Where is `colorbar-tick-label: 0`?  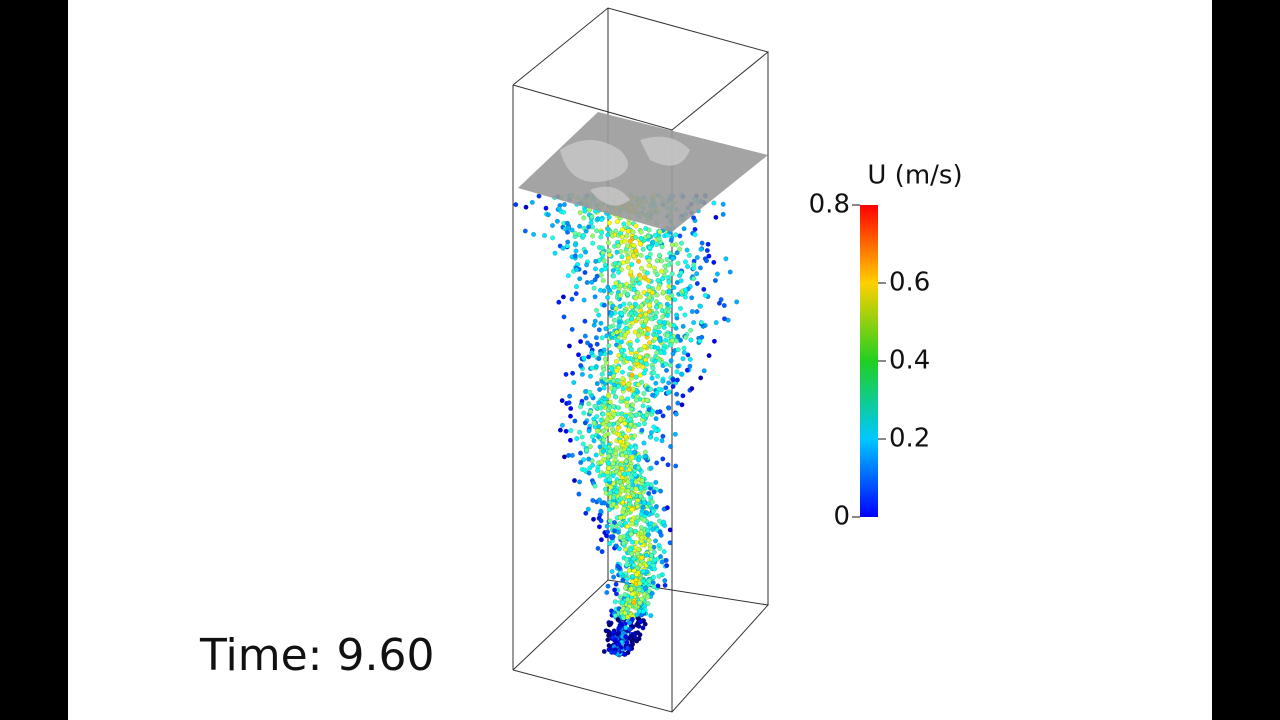
colorbar-tick-label: 0 is located at coordinates (841, 517).